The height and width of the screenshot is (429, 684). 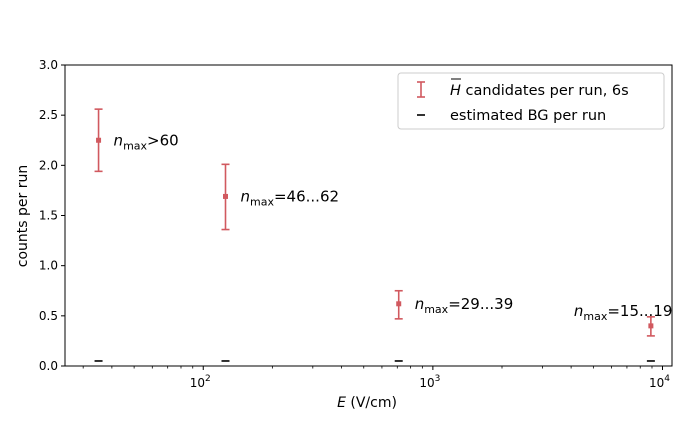 I want to click on y-tick-label: 3.0, so click(x=48, y=65).